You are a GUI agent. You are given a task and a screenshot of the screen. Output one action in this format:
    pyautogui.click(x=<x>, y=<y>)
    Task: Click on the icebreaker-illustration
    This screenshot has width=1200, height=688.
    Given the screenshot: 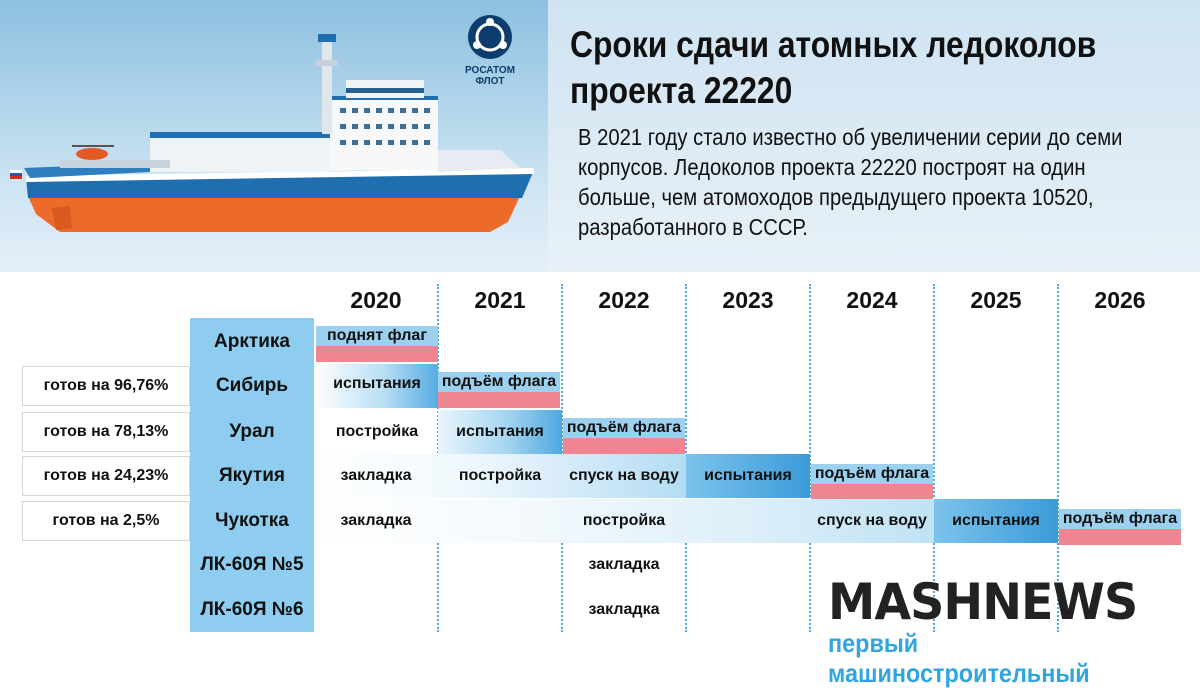 What is the action you would take?
    pyautogui.click(x=272, y=133)
    